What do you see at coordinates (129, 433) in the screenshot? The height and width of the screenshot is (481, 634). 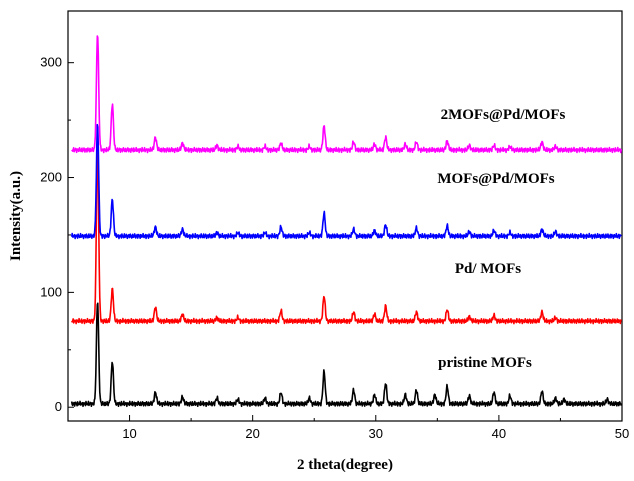 I see `x-tick-label: 10` at bounding box center [129, 433].